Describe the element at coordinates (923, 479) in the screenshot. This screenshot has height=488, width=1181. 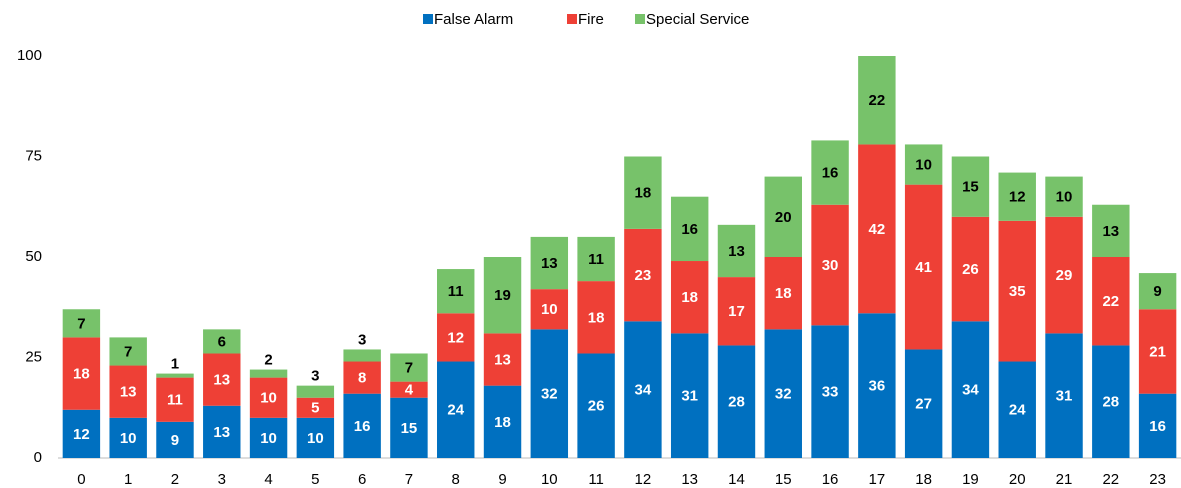
I see `x-tick-label: 18` at that location.